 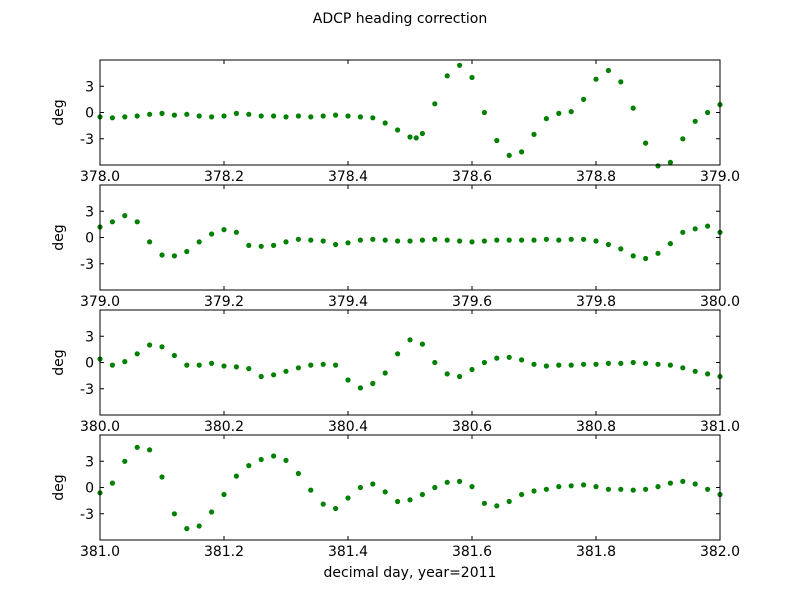 I want to click on x-tick-label: 379.6, so click(x=472, y=302).